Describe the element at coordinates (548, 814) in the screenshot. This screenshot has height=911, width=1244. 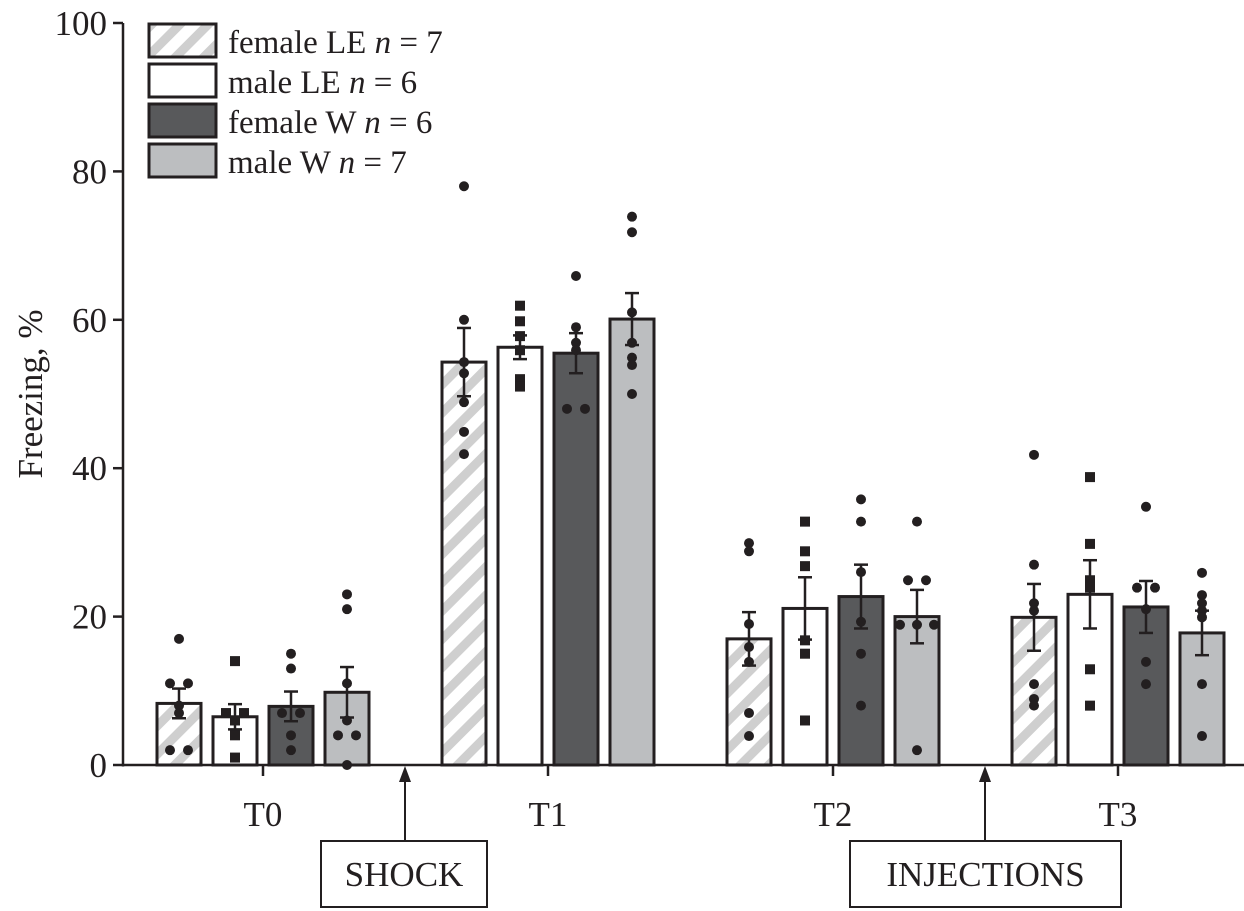
I see `x-tick-label: T1` at that location.